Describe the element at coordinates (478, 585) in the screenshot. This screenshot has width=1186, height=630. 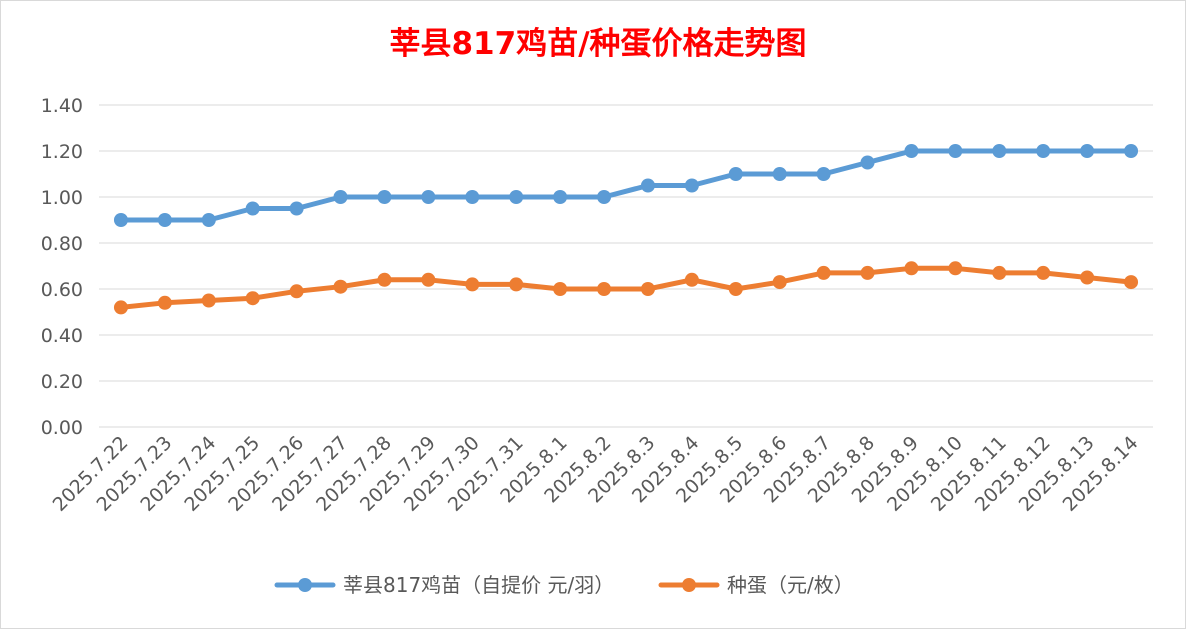
I see `legend-label-1: 莘县817鸡苗（自提价 元/羽）` at that location.